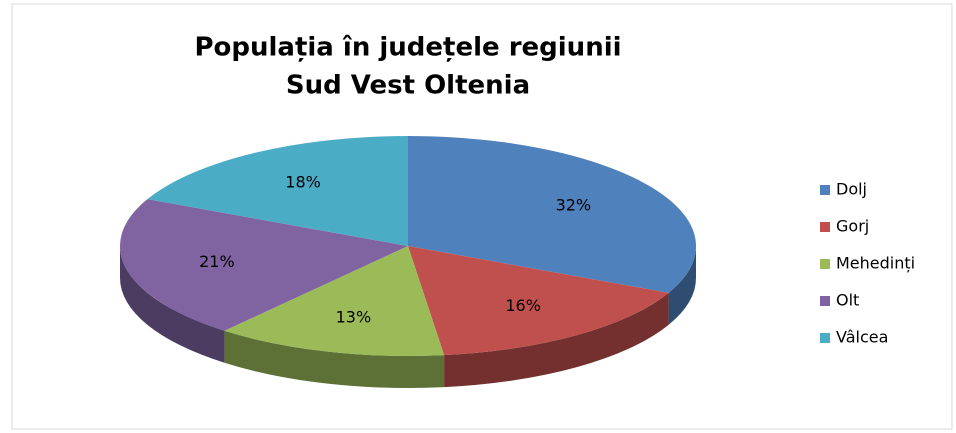 The image size is (956, 433). Describe the element at coordinates (574, 204) in the screenshot. I see `data-label: 32%` at that location.